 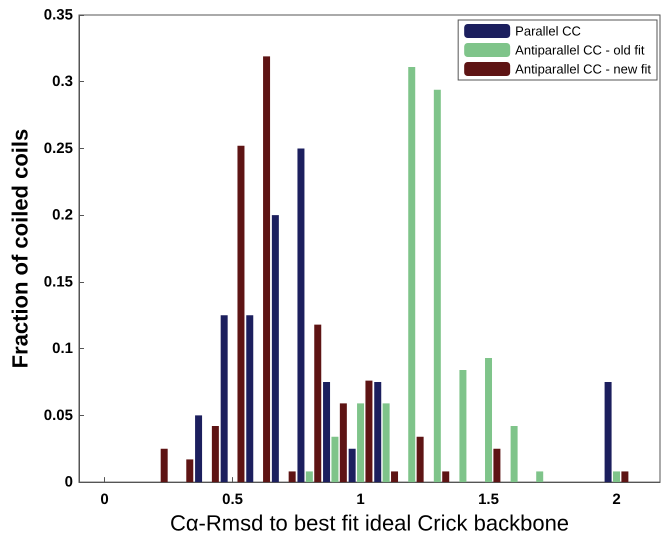 I want to click on legend-label: Antiparallel CC - new fit, so click(x=583, y=69).